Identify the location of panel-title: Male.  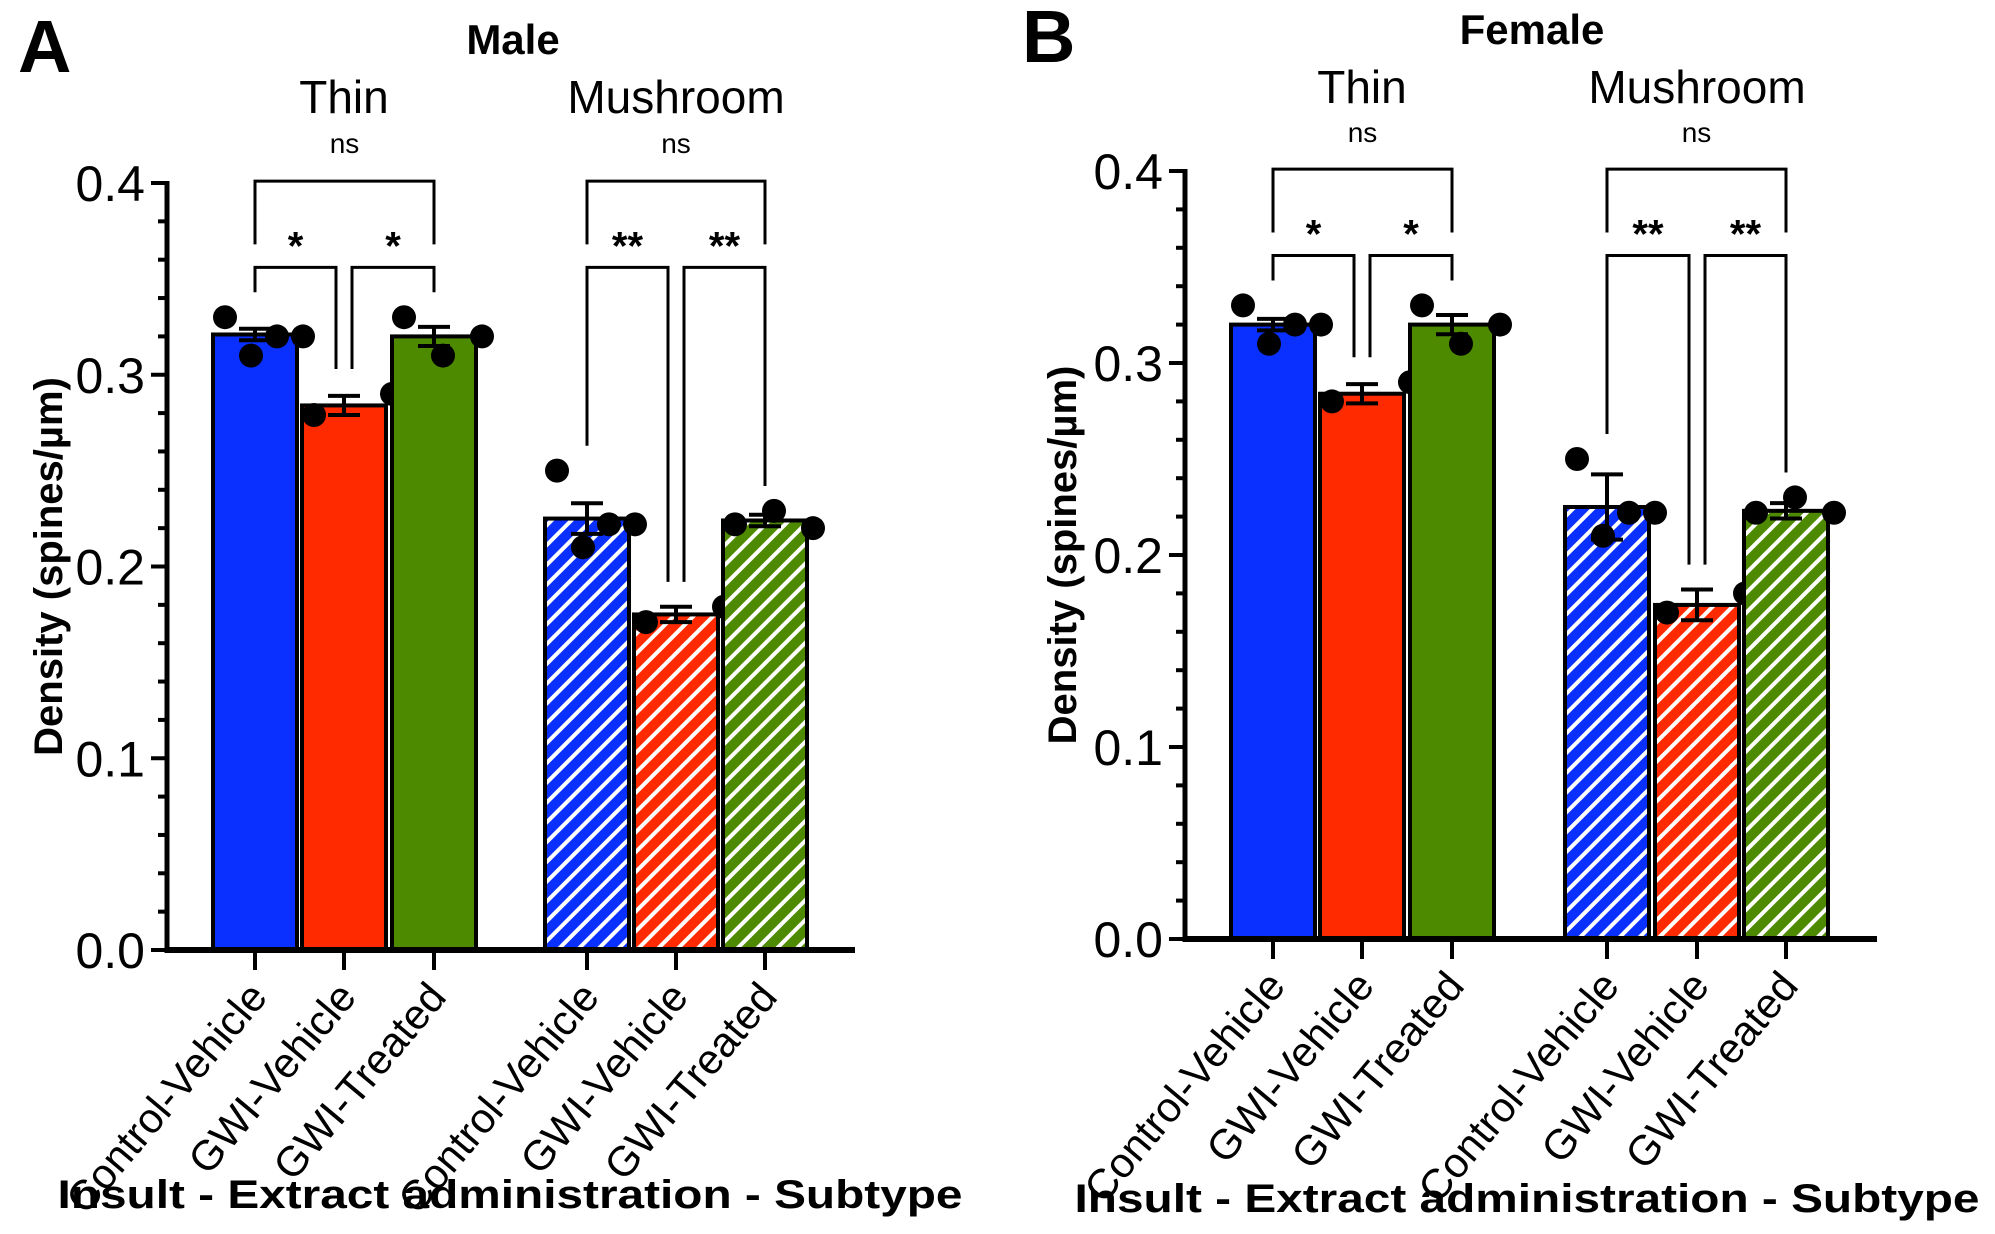
(512, 39).